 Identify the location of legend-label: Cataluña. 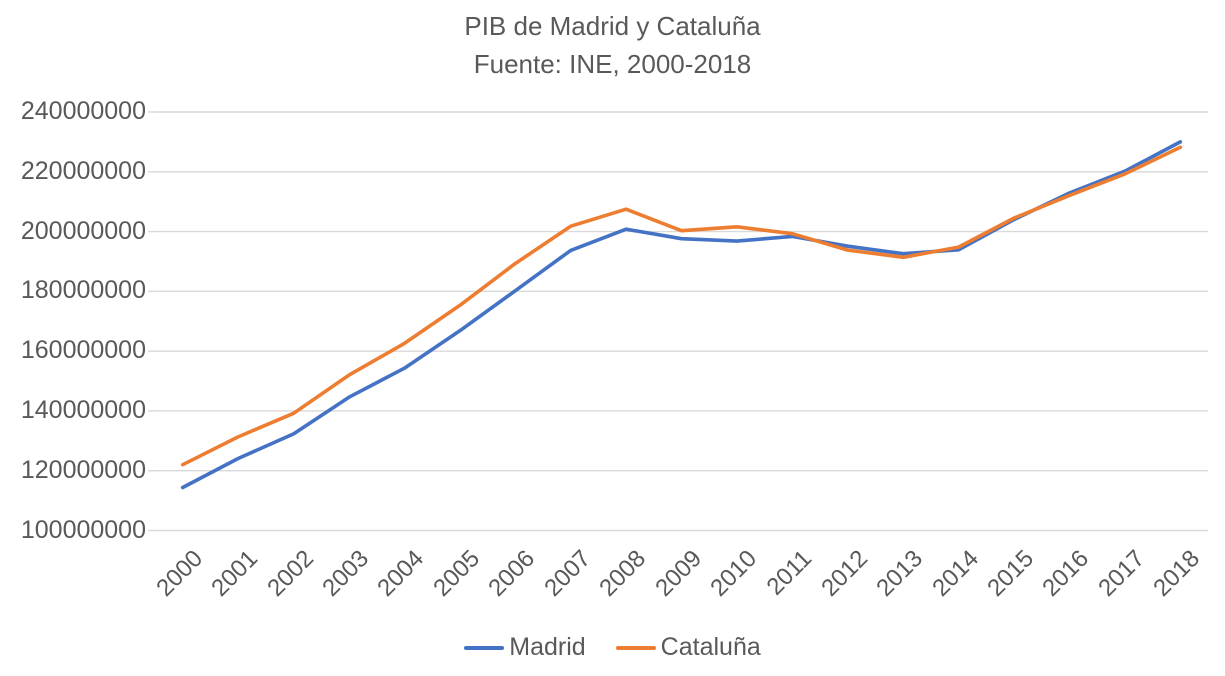
(710, 647).